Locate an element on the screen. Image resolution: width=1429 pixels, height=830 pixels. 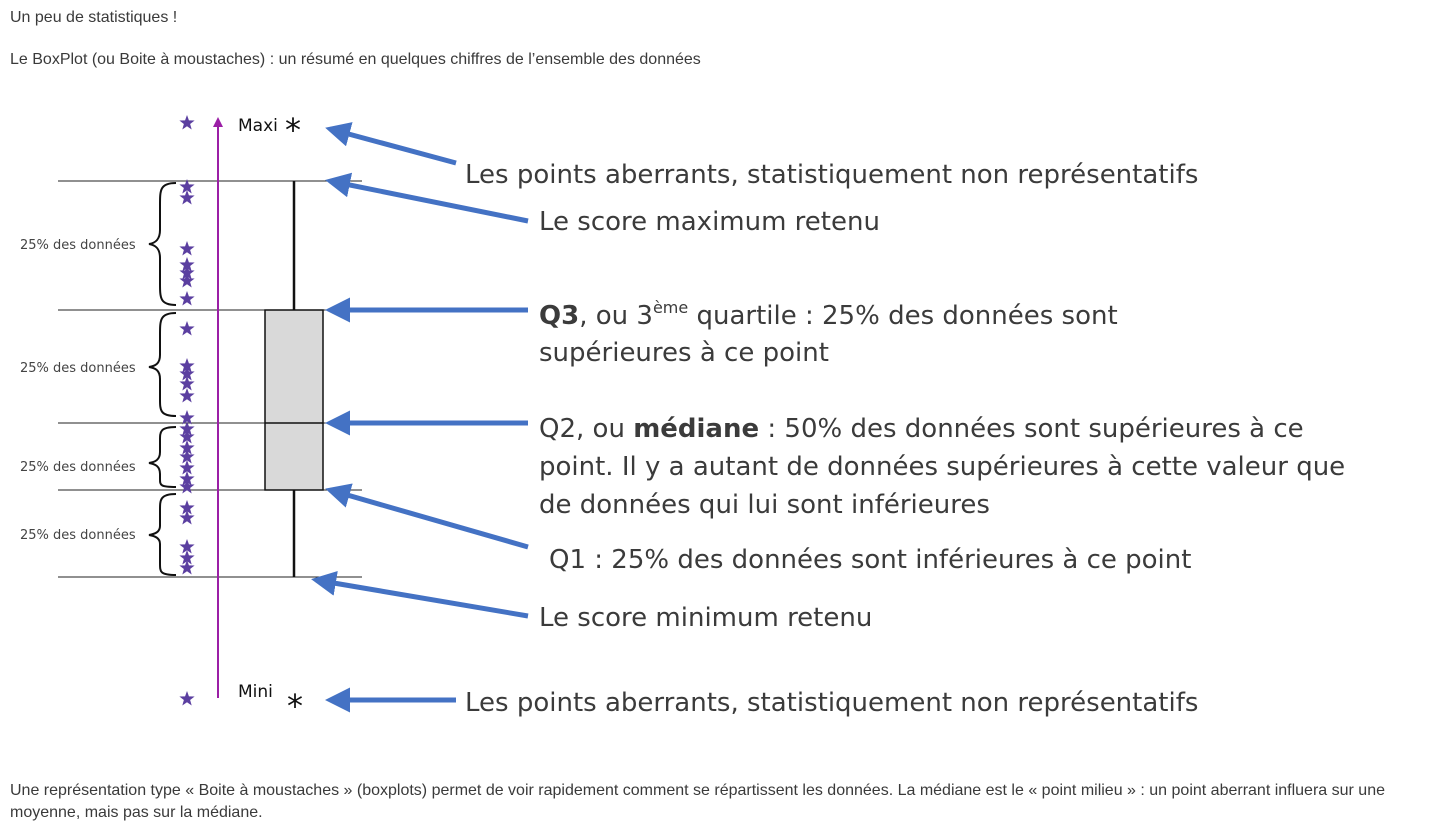
arrow-max-score is located at coordinates (427, 198).